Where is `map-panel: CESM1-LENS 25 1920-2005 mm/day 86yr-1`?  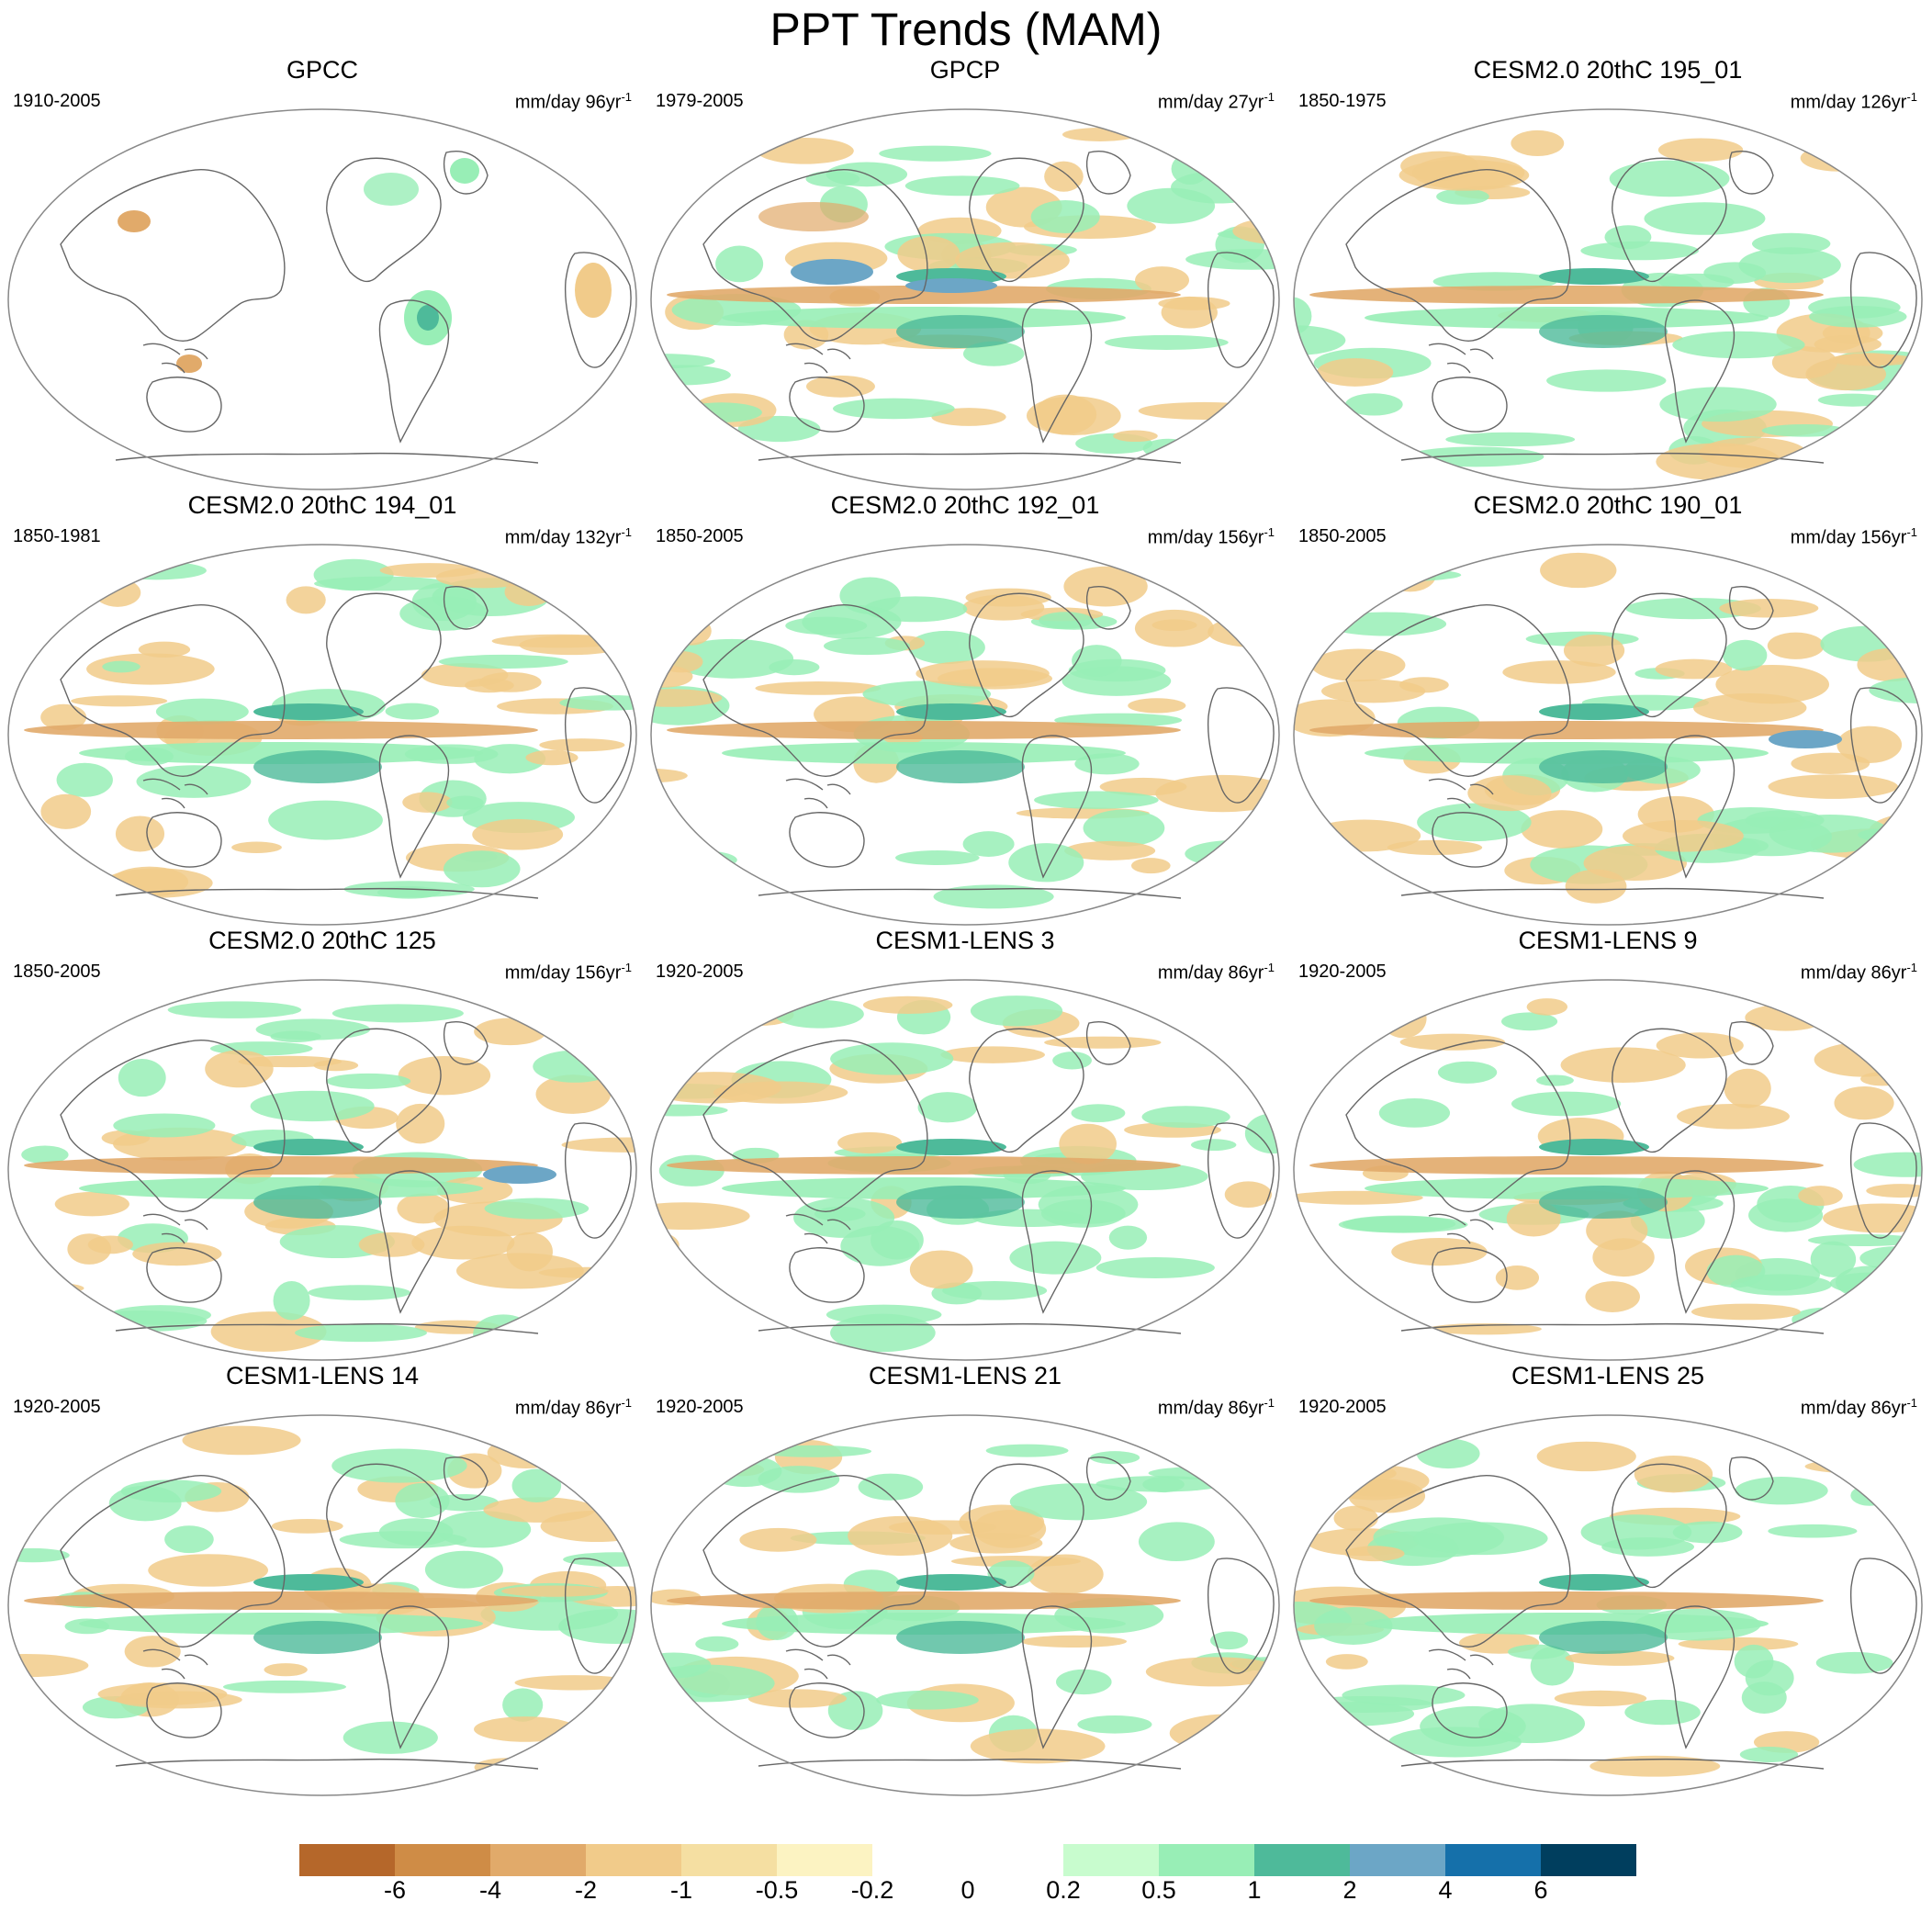
map-panel: CESM1-LENS 25 1920-2005 mm/day 86yr-1 is located at coordinates (1608, 1576).